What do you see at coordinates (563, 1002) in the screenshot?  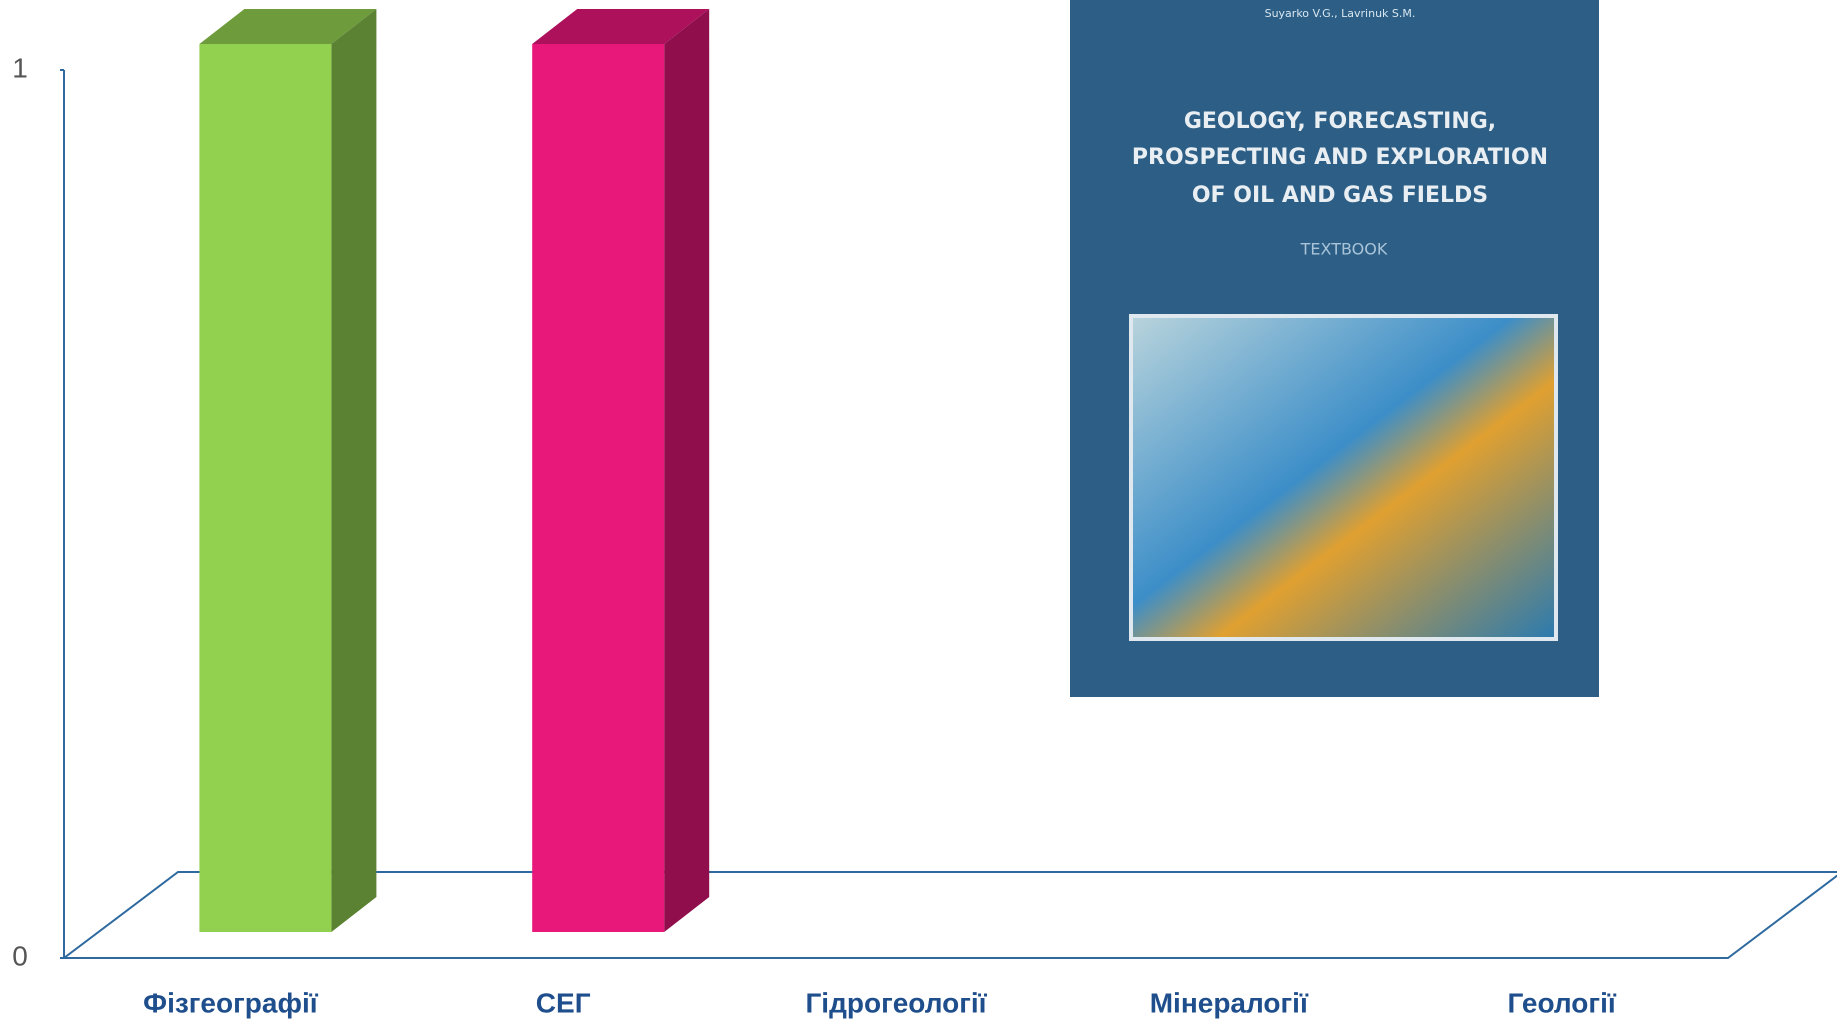 I see `x-tick-label: СЕГ` at bounding box center [563, 1002].